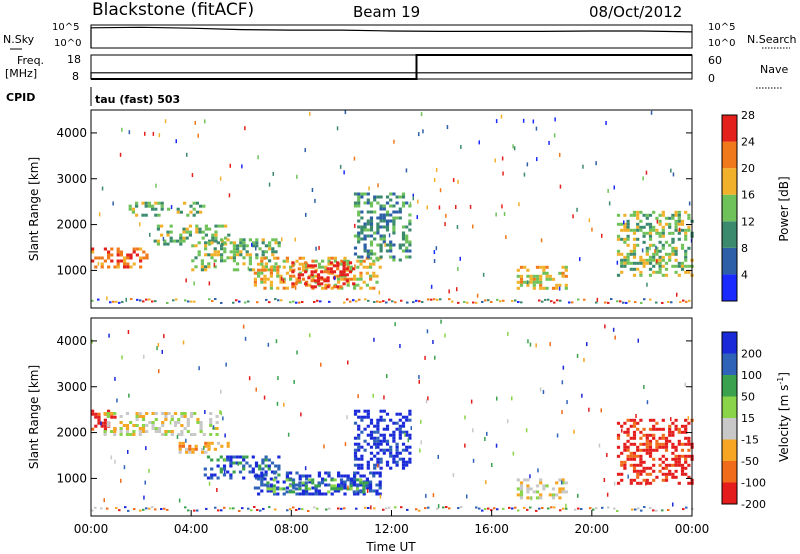  Describe the element at coordinates (71, 387) in the screenshot. I see `y-tick-label: 3000` at that location.